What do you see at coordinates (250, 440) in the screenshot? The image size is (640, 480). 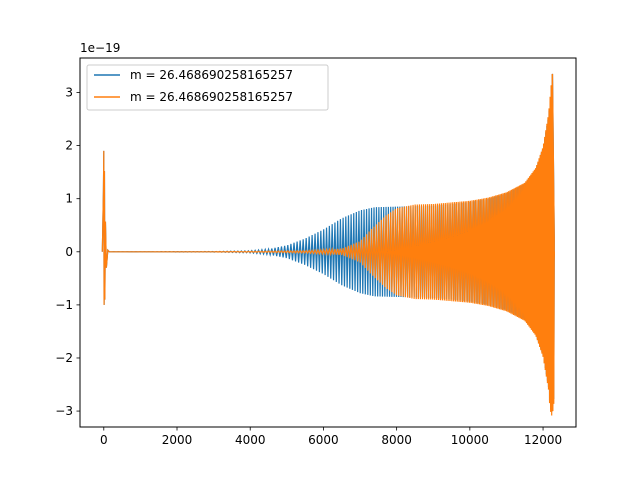 I see `x-tick-label: 4000` at bounding box center [250, 440].